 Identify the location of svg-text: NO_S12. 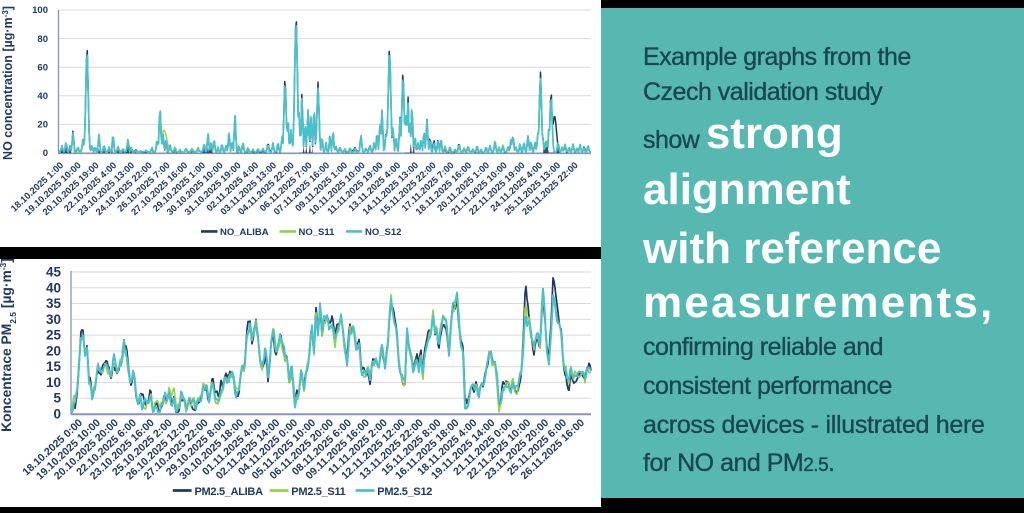
(383, 232).